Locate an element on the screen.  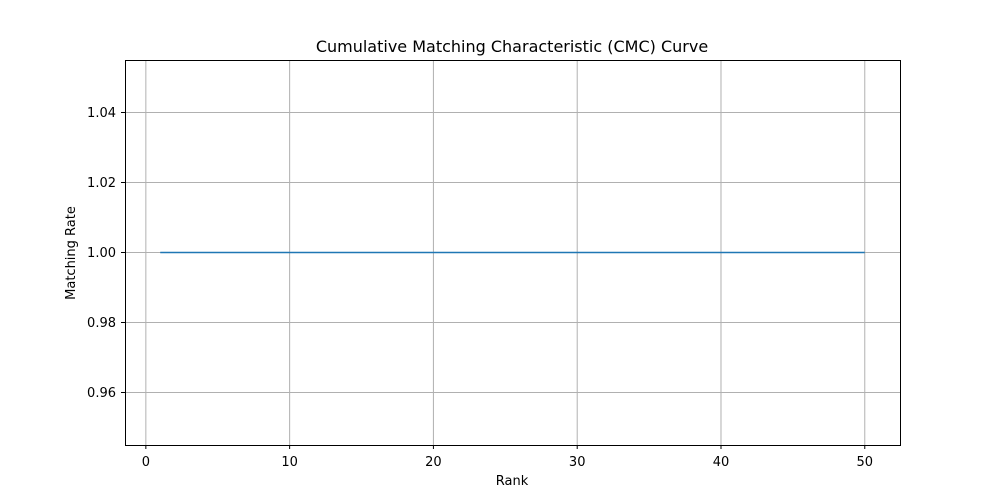
x-tick-label: 0 is located at coordinates (146, 462).